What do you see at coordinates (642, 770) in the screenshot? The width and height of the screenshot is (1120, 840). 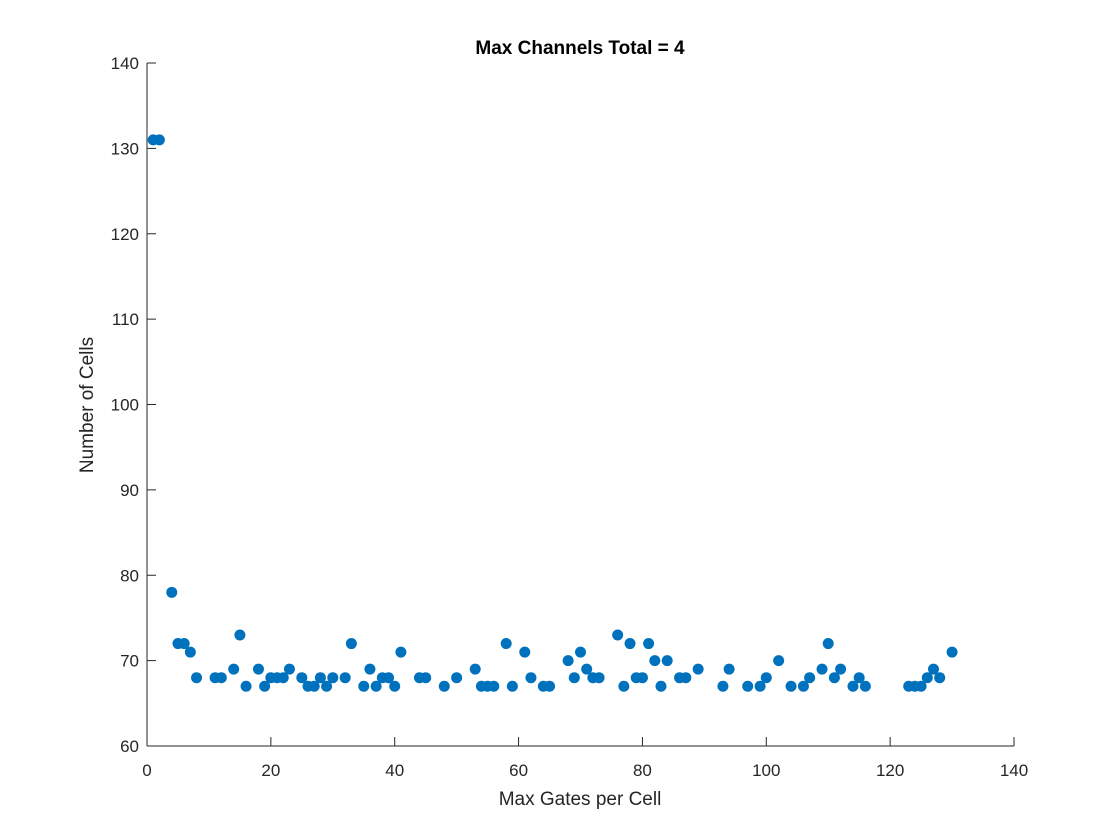 I see `x-tick-label: 80` at bounding box center [642, 770].